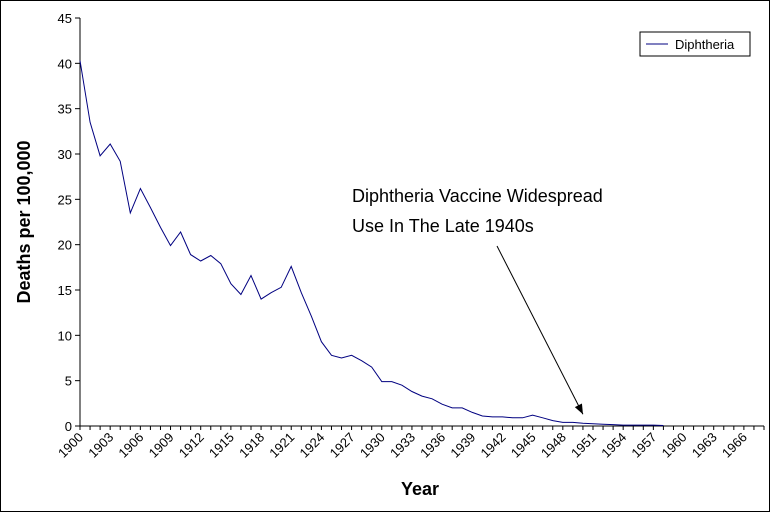  I want to click on y-tick-label: 20, so click(65, 245).